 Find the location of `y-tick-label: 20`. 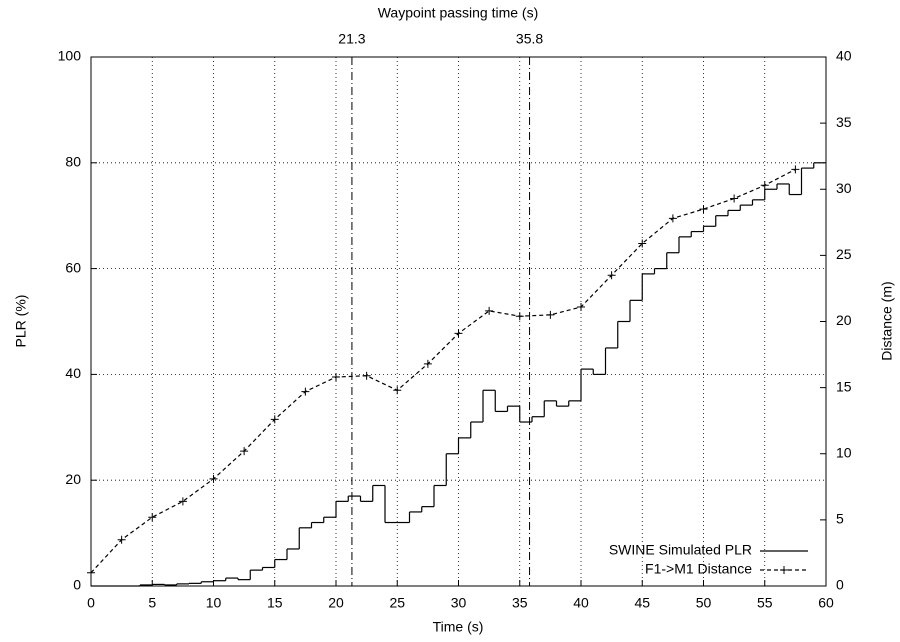

y-tick-label: 20 is located at coordinates (73, 479).